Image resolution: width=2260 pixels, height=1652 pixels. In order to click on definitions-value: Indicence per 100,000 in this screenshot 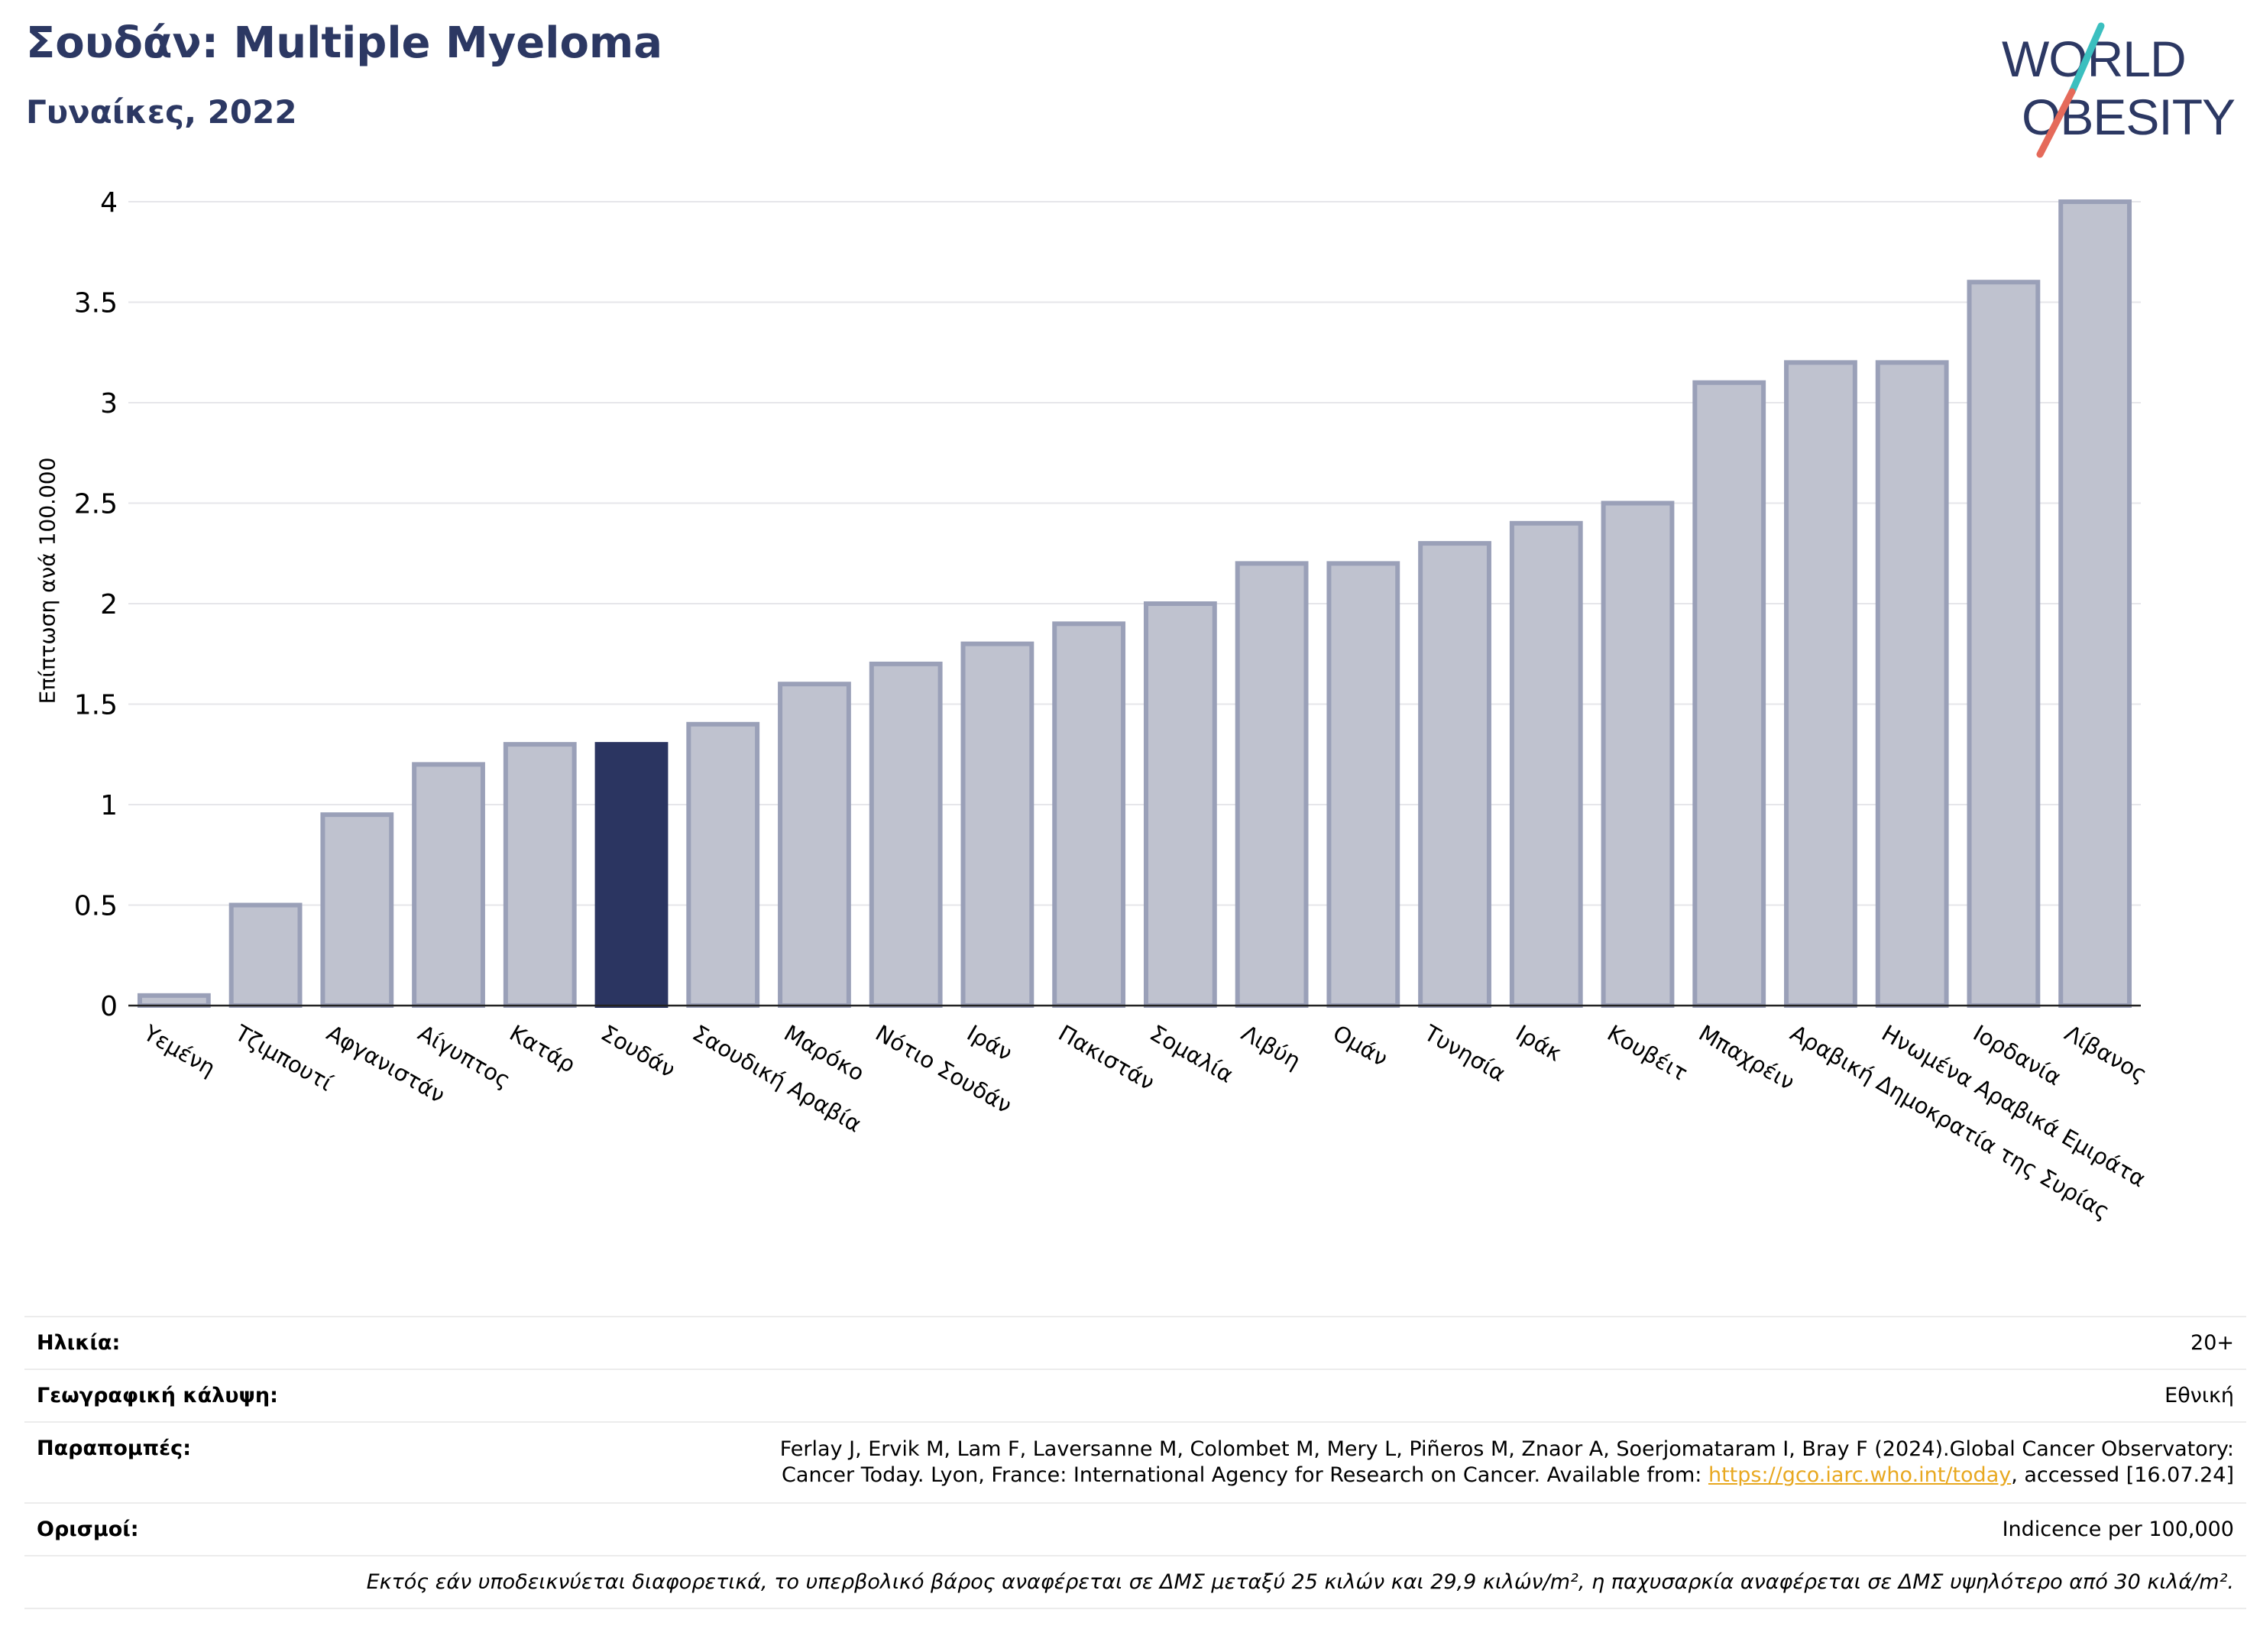, I will do `click(2118, 1529)`.